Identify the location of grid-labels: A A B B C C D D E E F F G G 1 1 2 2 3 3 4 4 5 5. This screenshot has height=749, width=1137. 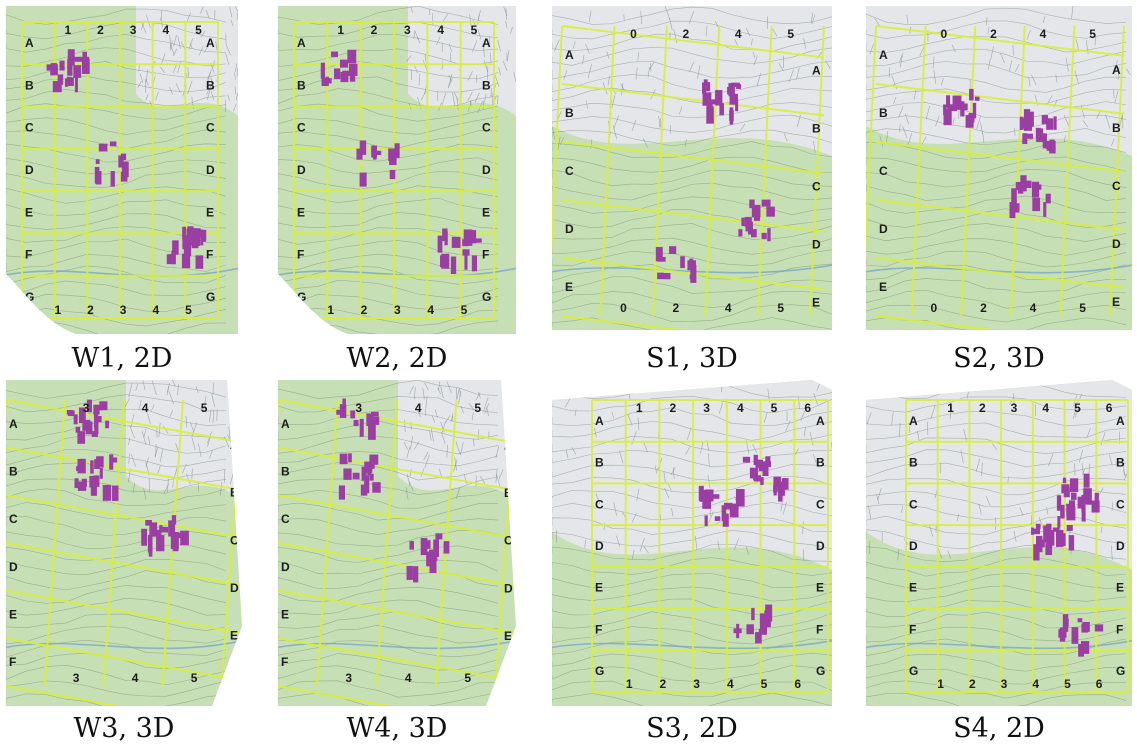
(394, 170).